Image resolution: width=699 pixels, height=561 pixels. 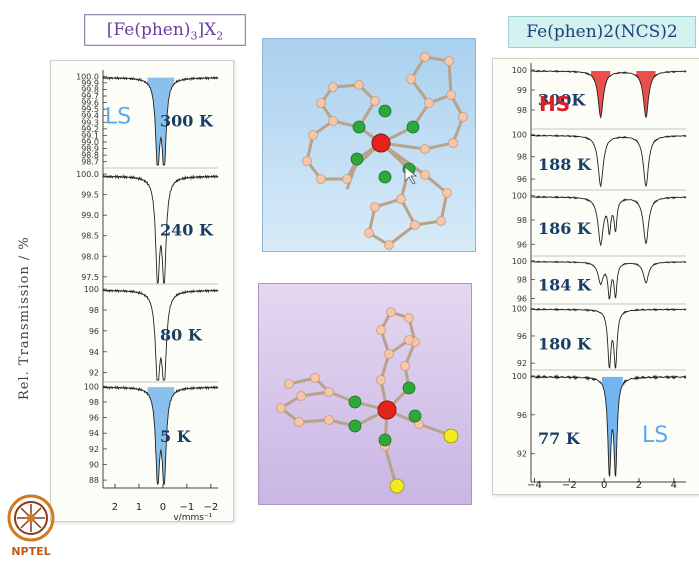 I want to click on chart1-panel-5: 100 96 92 77 K LS, so click(x=599, y=423).